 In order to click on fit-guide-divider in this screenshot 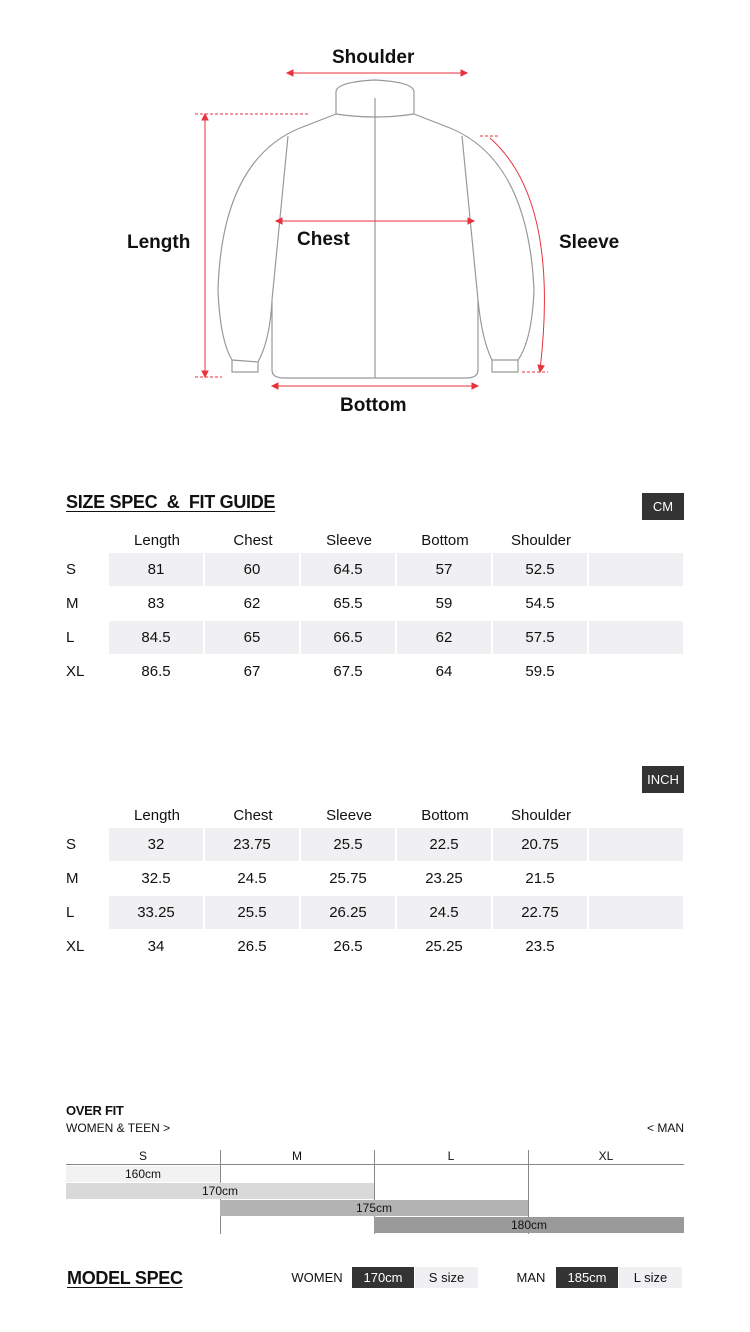, I will do `click(374, 1192)`.